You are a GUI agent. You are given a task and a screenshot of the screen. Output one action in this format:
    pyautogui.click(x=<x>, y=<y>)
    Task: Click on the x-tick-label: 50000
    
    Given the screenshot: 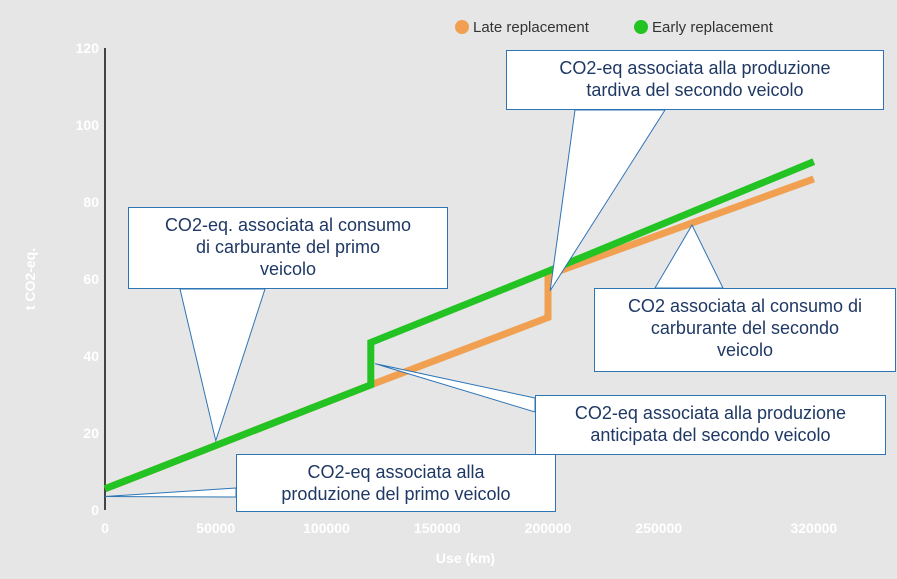 What is the action you would take?
    pyautogui.click(x=215, y=528)
    